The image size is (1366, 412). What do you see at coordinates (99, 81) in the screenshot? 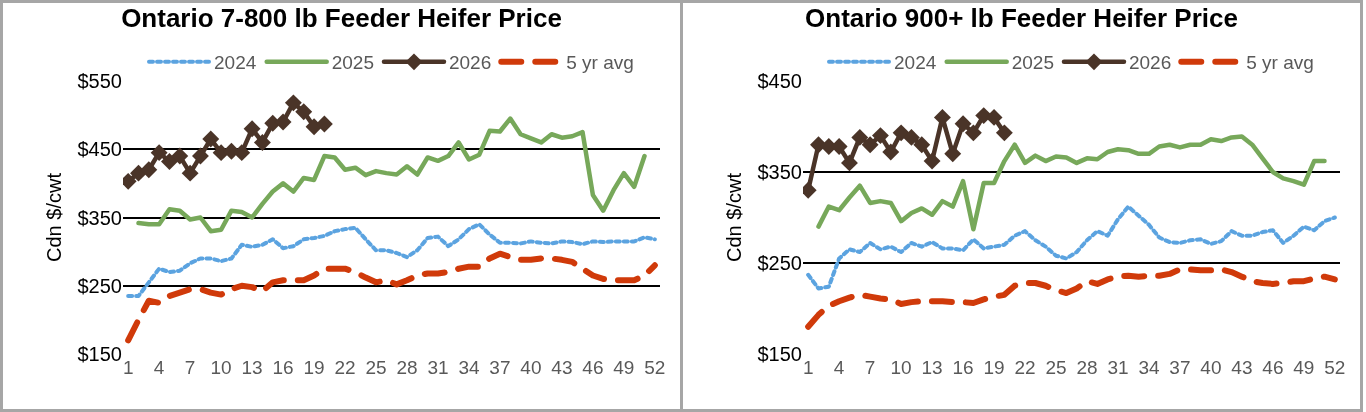
I see `y-tick-label: $550` at bounding box center [99, 81].